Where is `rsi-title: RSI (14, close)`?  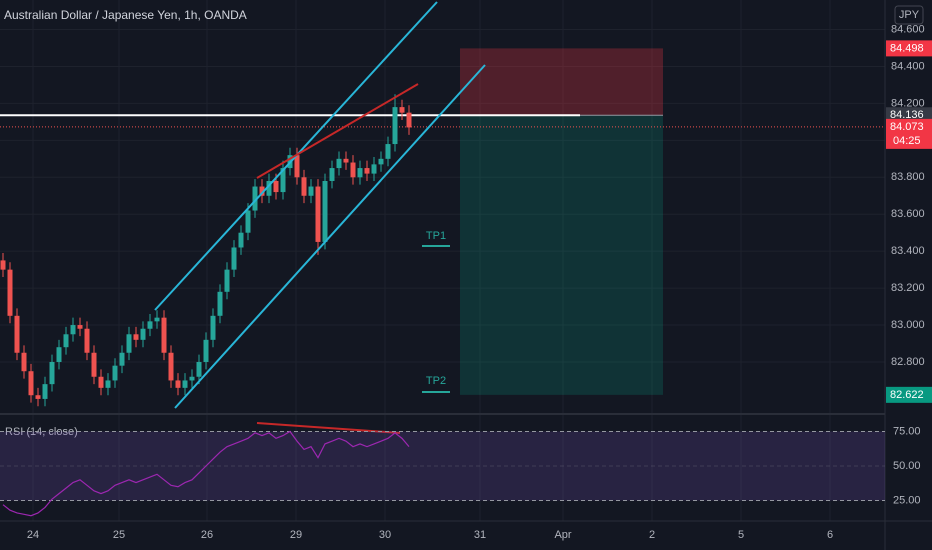
rsi-title: RSI (14, close) is located at coordinates (41, 432).